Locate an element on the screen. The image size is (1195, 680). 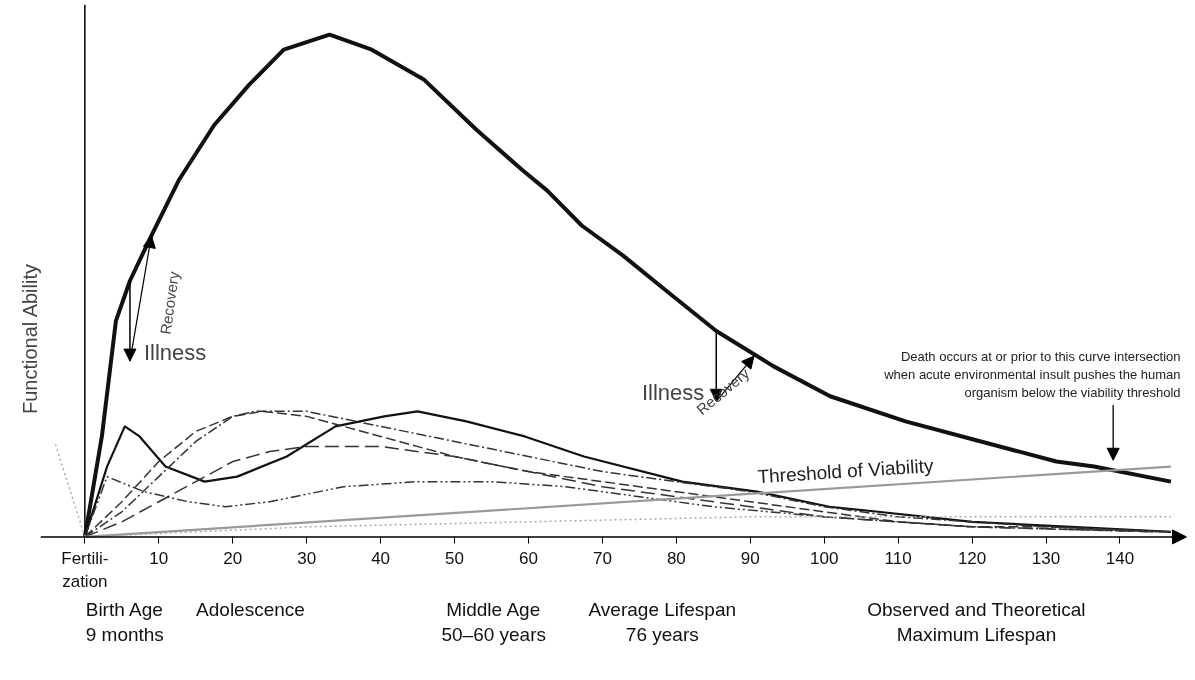
y-axis-title: Functional Ability is located at coordinates (29, 339).